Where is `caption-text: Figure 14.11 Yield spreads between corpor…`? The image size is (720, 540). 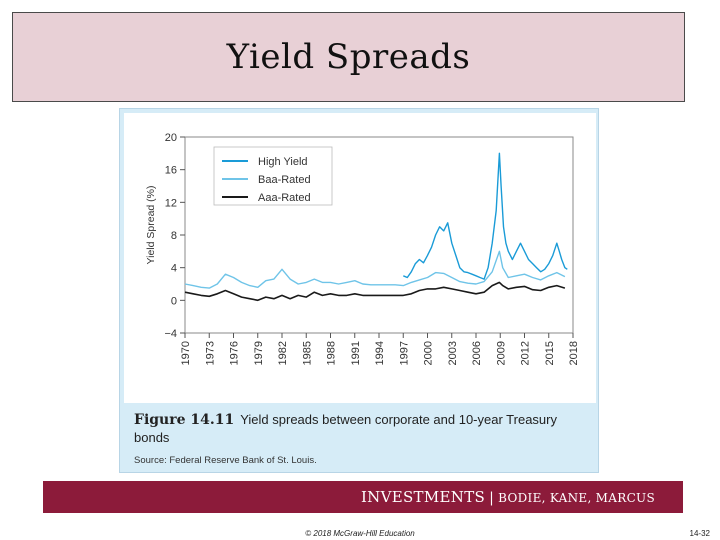 caption-text: Figure 14.11 Yield spreads between corpor… is located at coordinates (359, 429).